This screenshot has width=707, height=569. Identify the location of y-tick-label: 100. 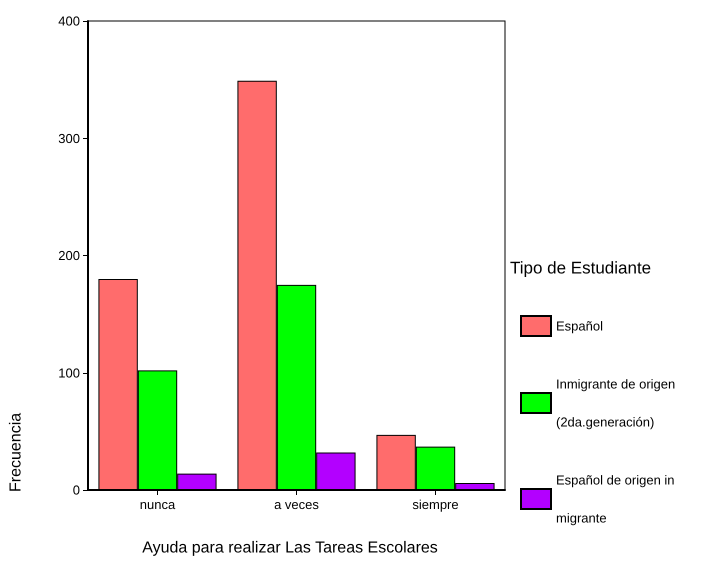
(69, 372).